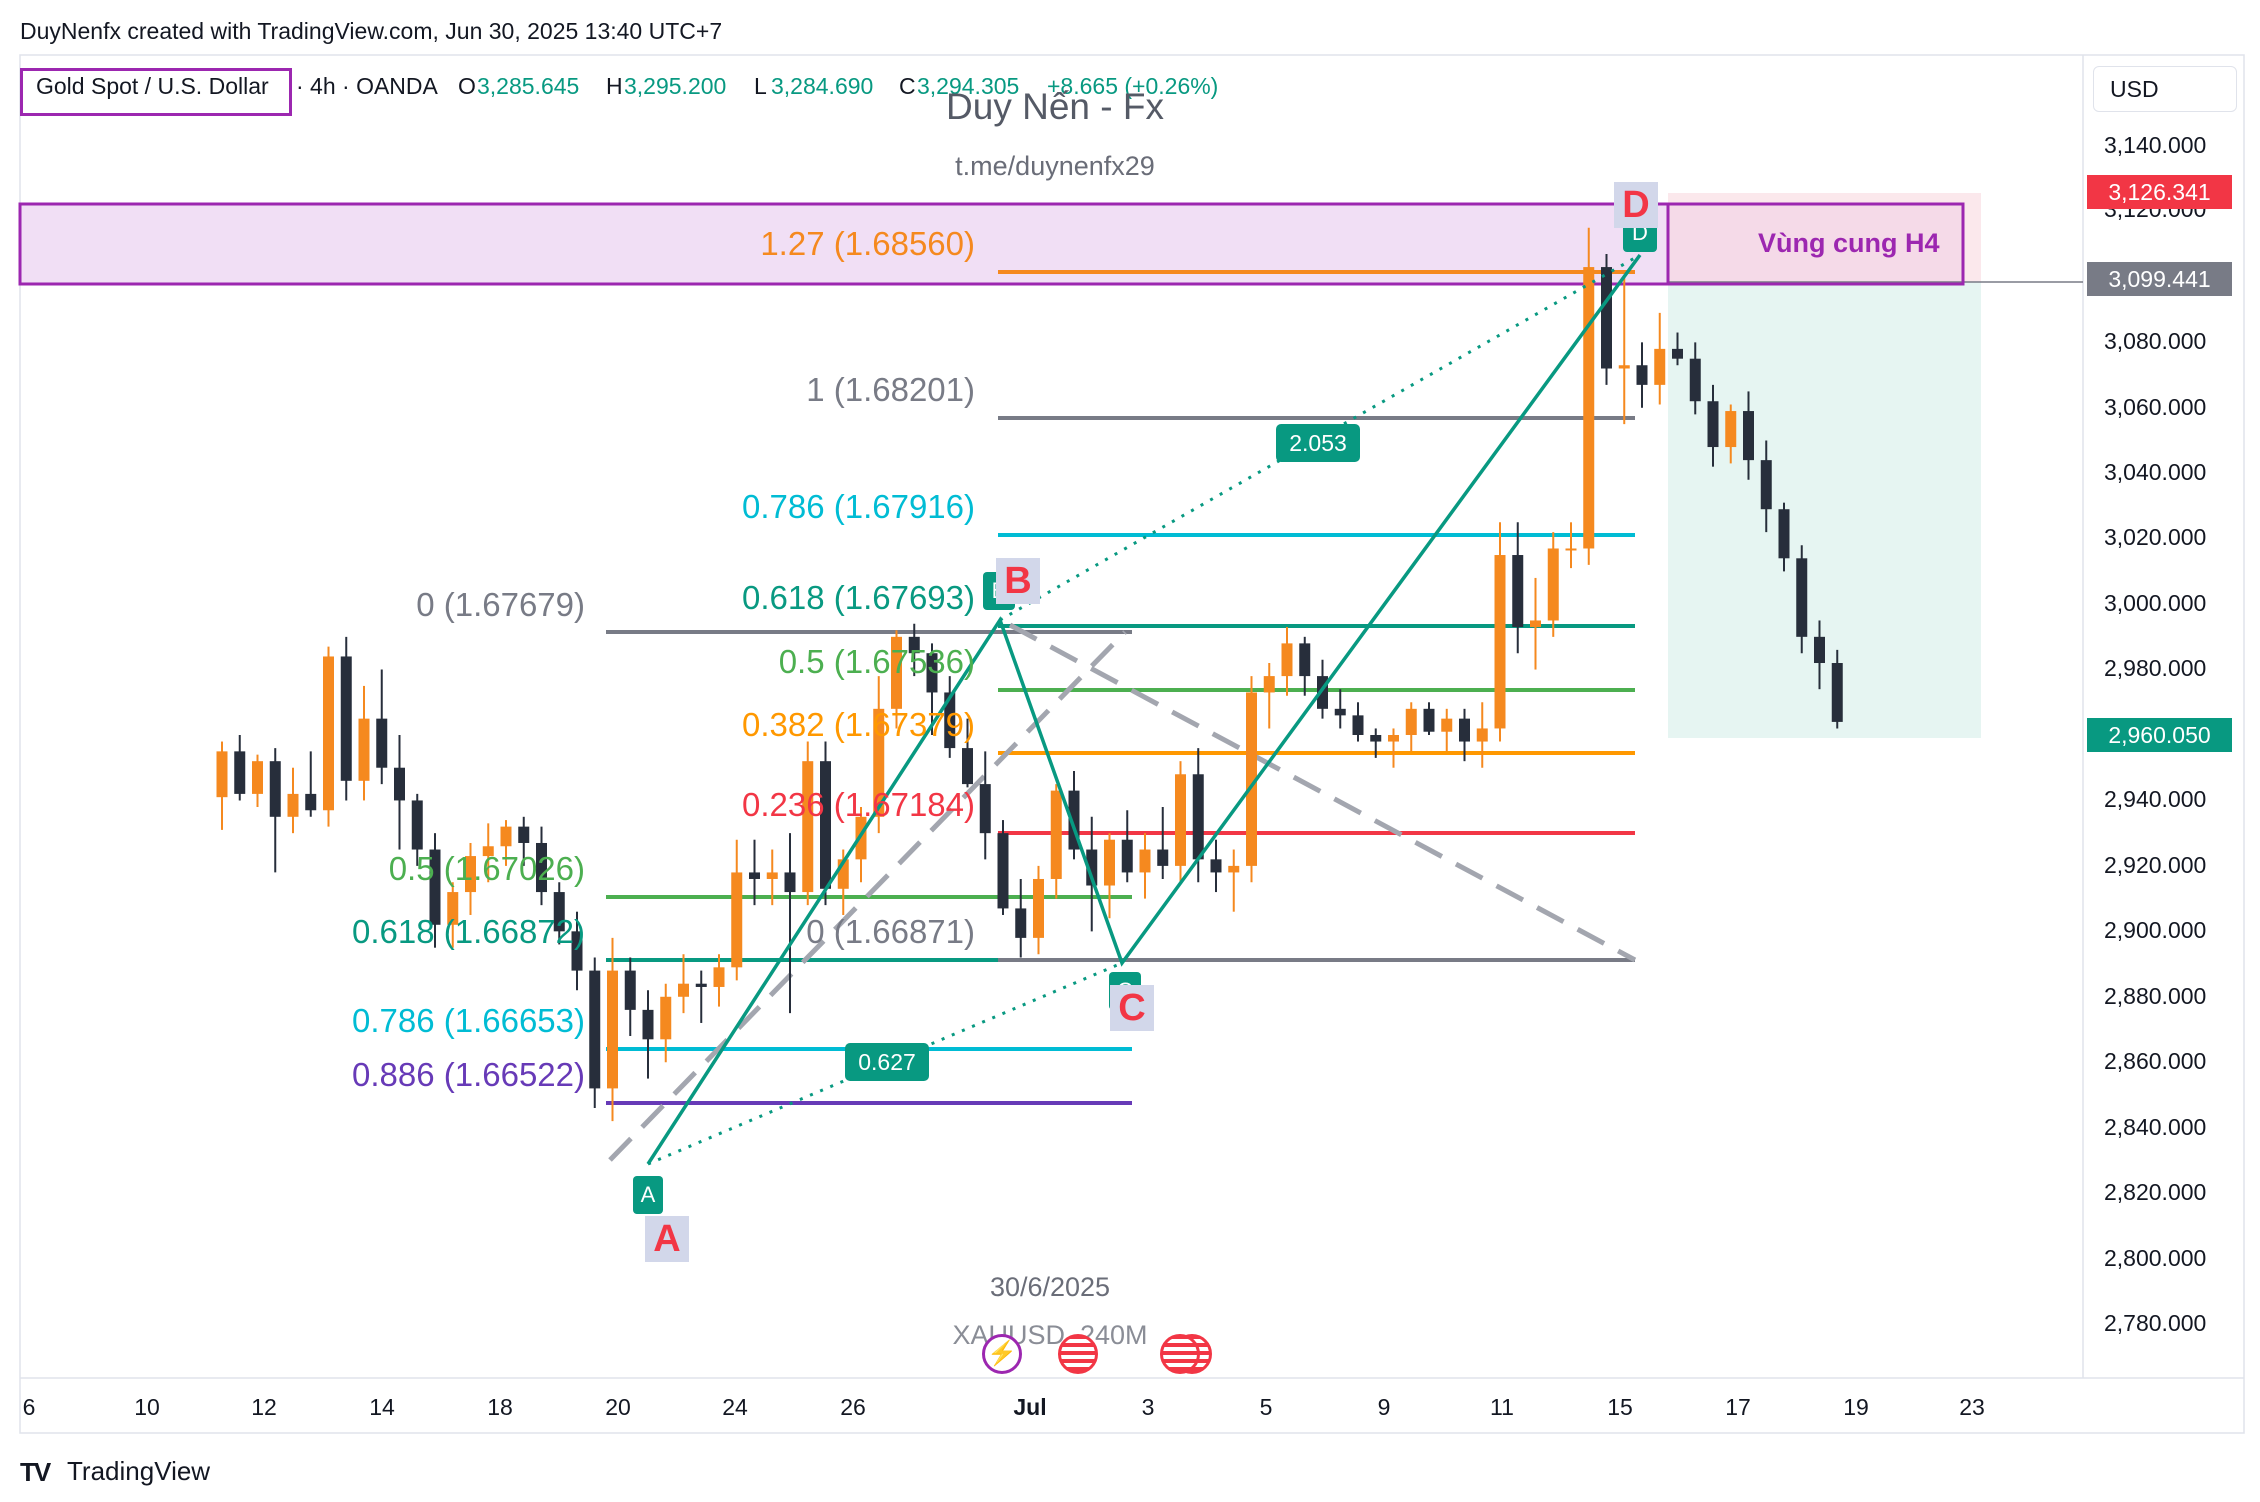  What do you see at coordinates (152, 86) in the screenshot?
I see `symbol-name: Gold Spot / U.S. Dollar` at bounding box center [152, 86].